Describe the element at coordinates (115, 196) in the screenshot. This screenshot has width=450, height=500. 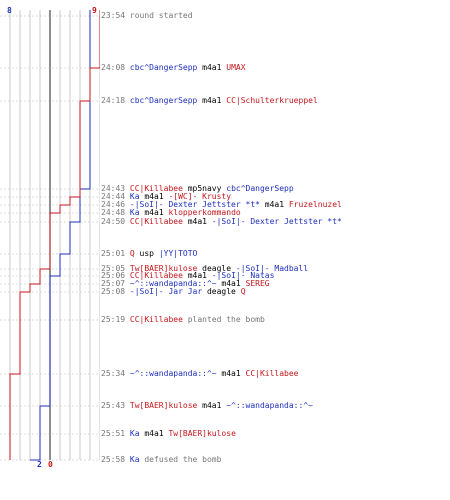
I see `event-time: 24:44` at that location.